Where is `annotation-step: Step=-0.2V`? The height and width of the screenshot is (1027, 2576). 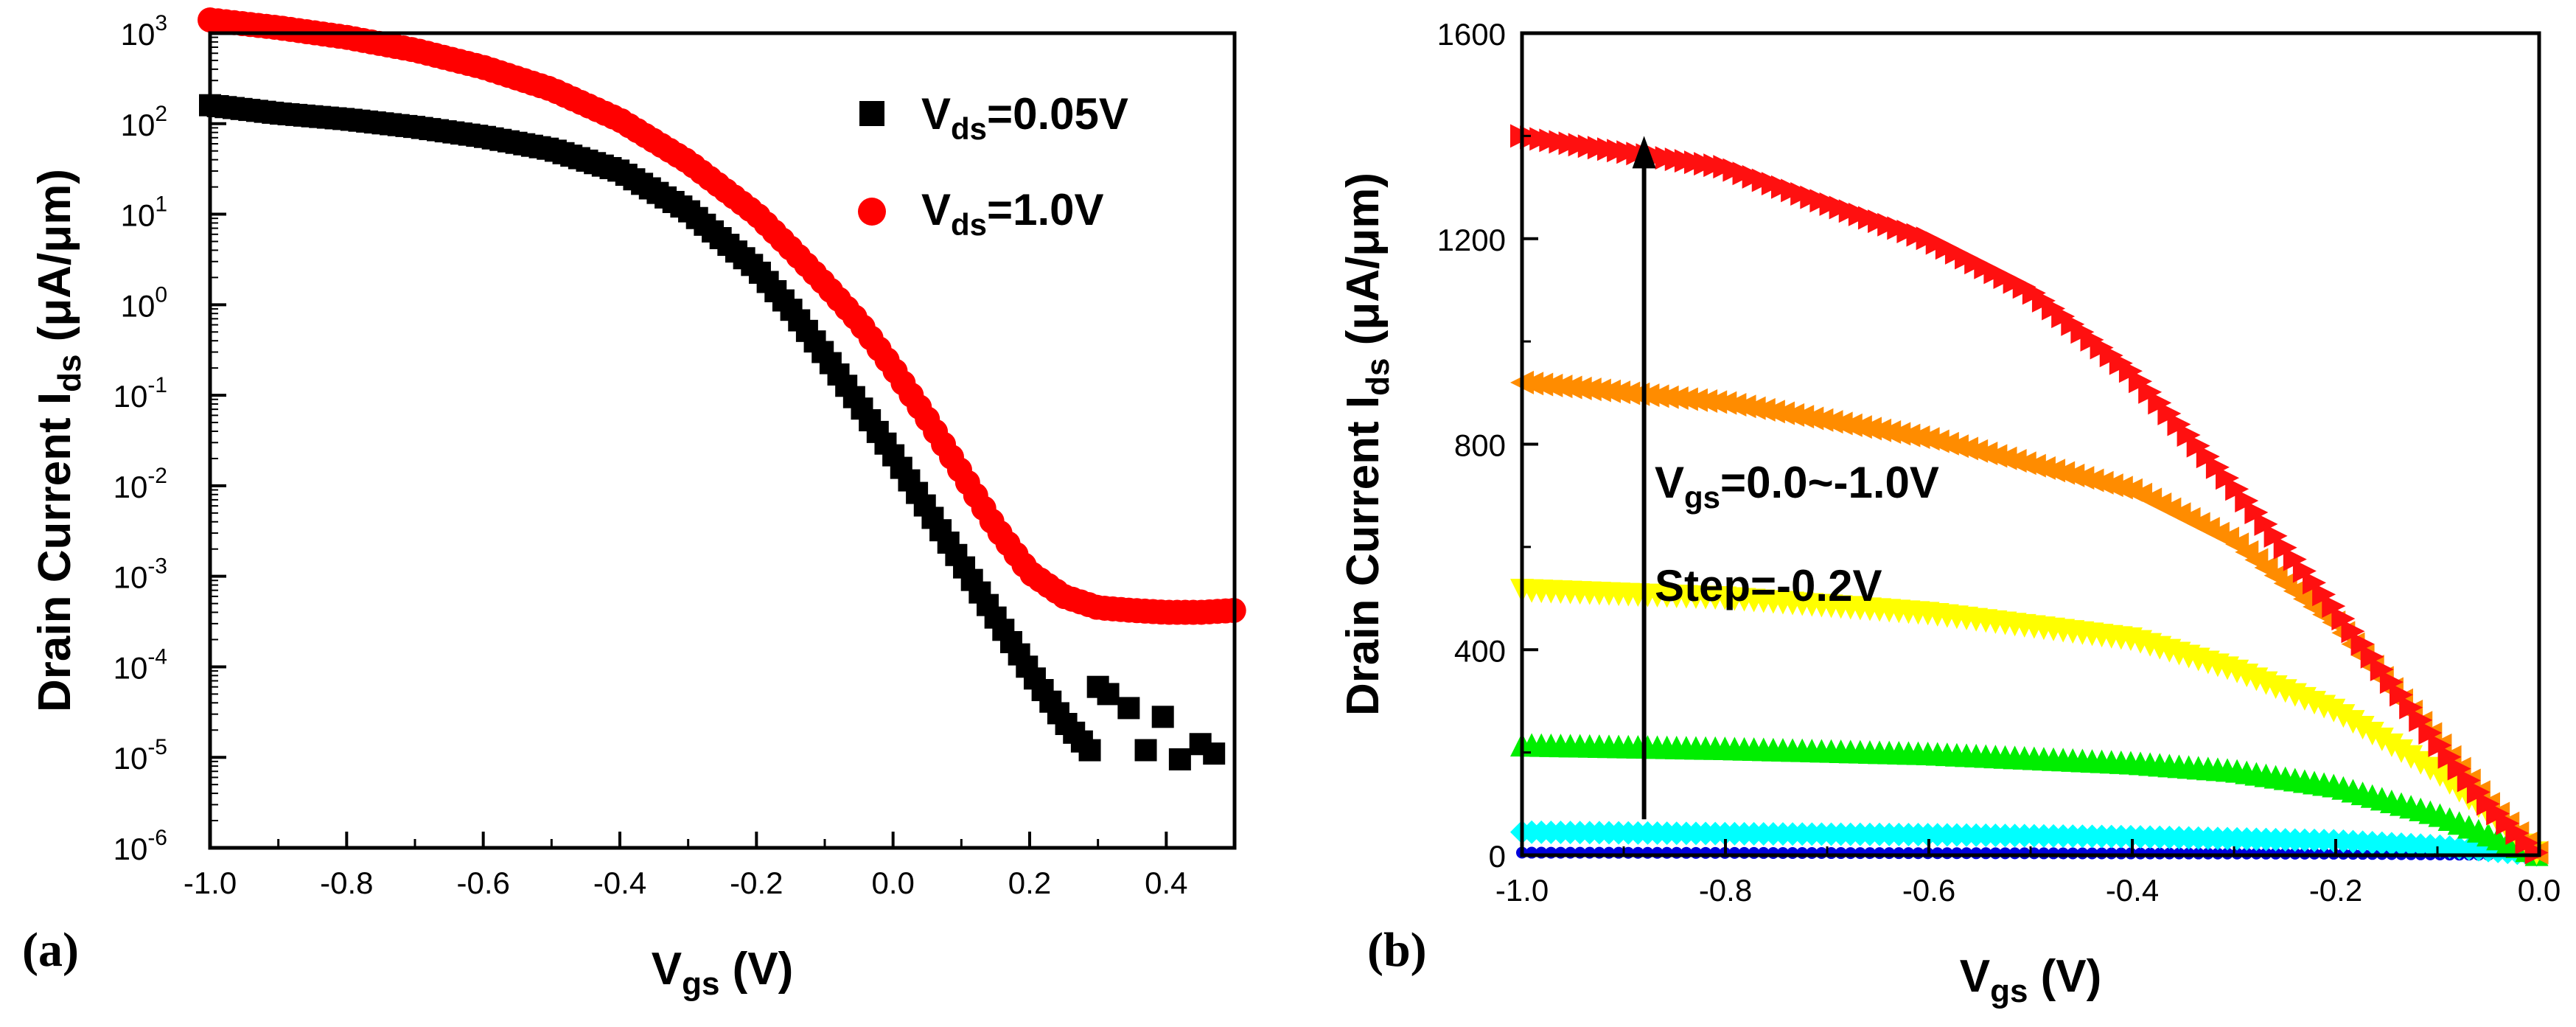 annotation-step: Step=-0.2V is located at coordinates (1769, 586).